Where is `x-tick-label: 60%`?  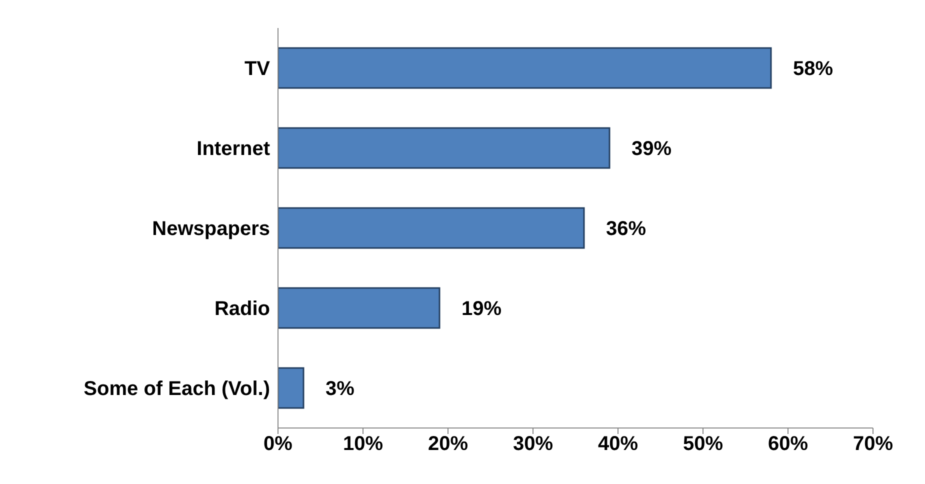 x-tick-label: 60% is located at coordinates (788, 444).